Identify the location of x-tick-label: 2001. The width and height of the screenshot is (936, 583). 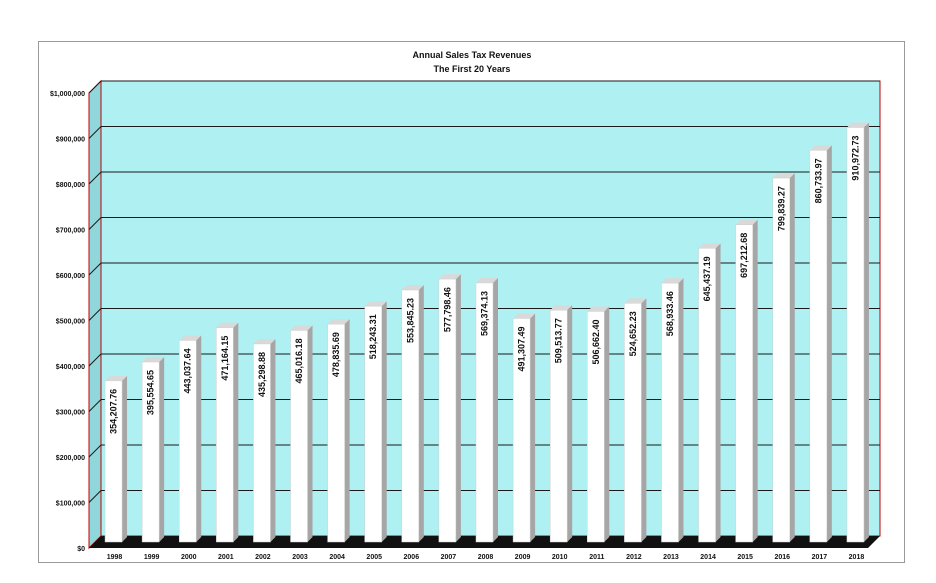
(226, 557).